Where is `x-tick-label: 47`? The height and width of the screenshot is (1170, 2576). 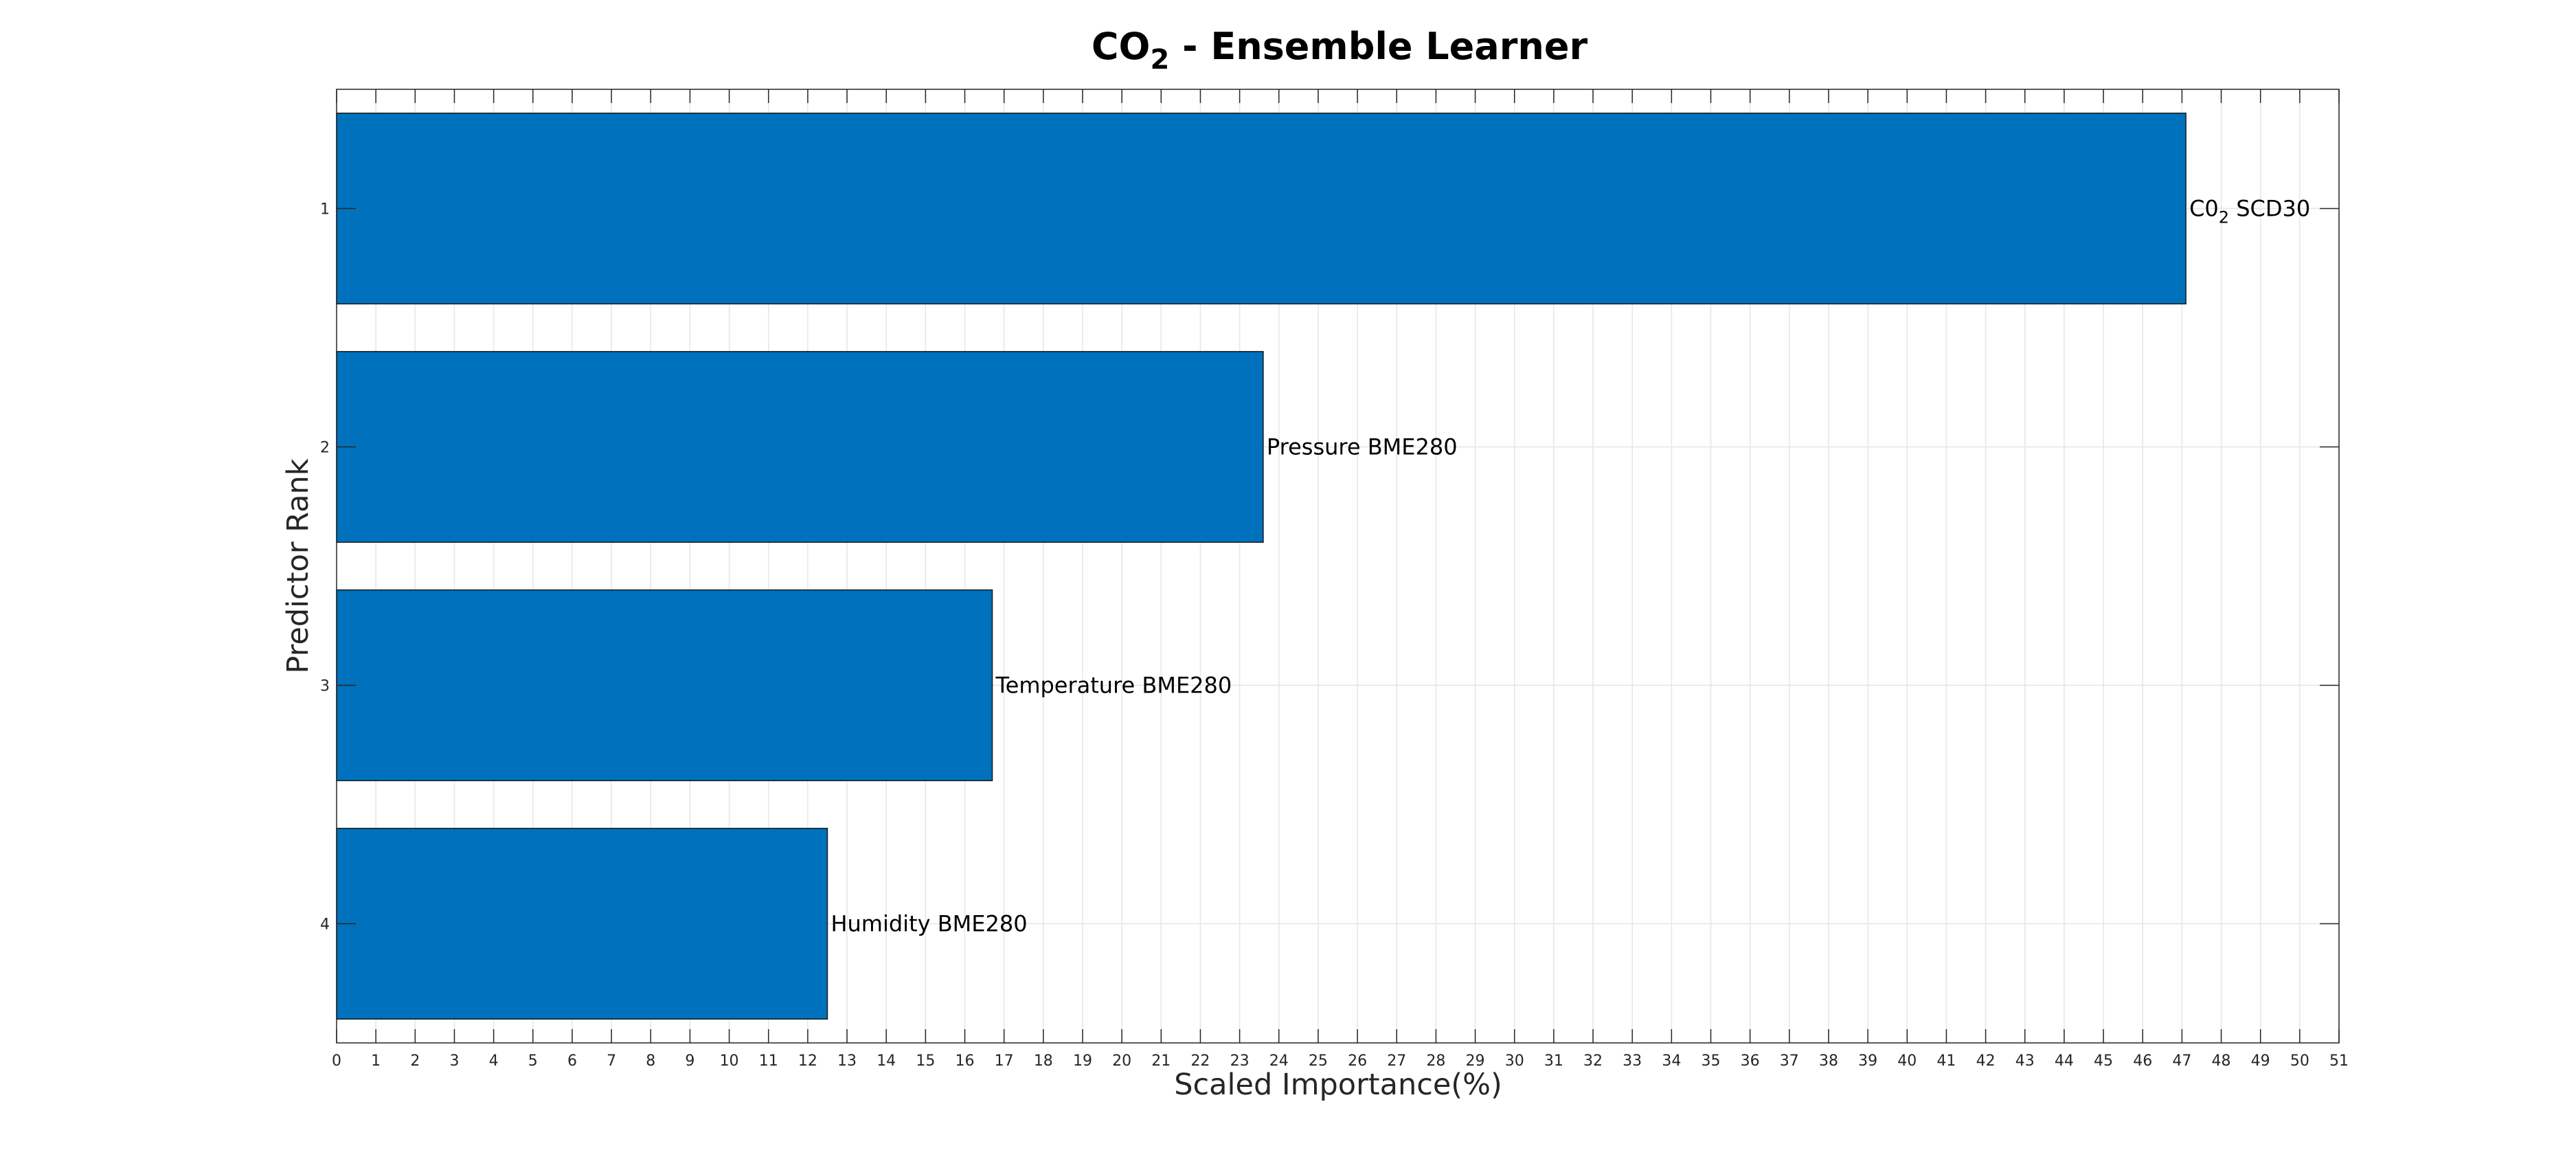
x-tick-label: 47 is located at coordinates (2181, 1061).